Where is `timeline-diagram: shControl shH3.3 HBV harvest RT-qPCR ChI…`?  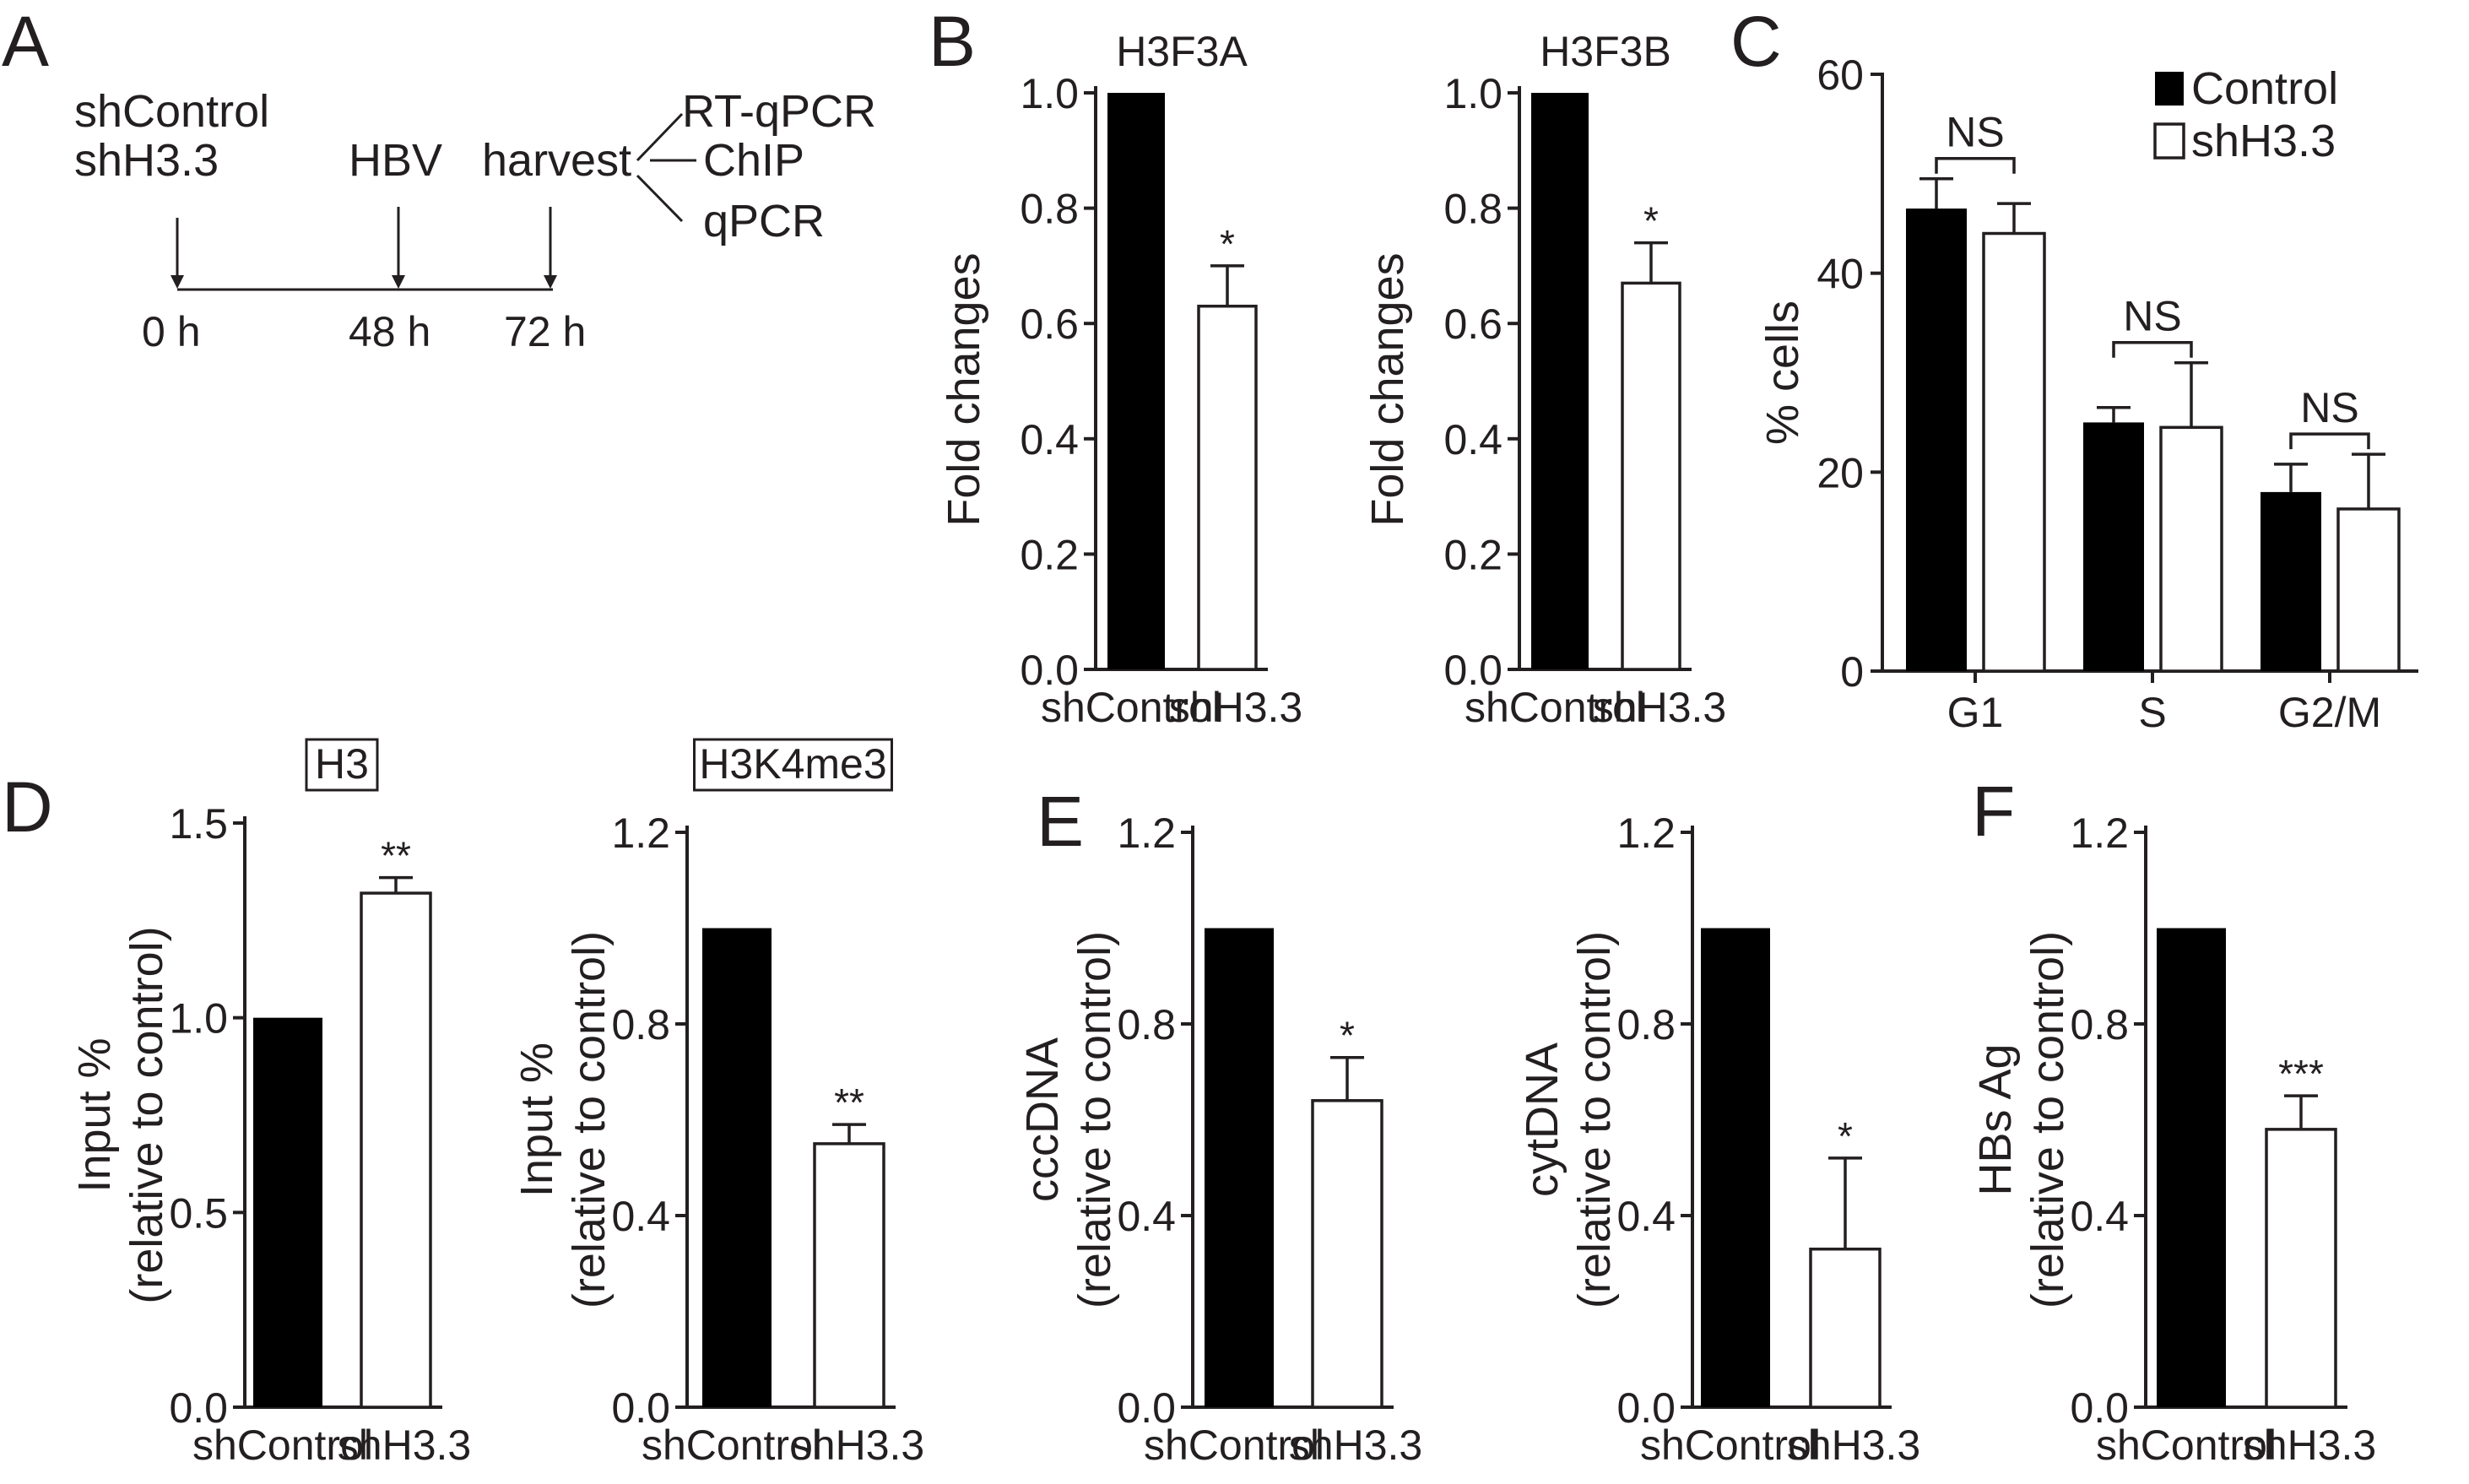
timeline-diagram: shControl shH3.3 HBV harvest RT-qPCR ChI… is located at coordinates (475, 220).